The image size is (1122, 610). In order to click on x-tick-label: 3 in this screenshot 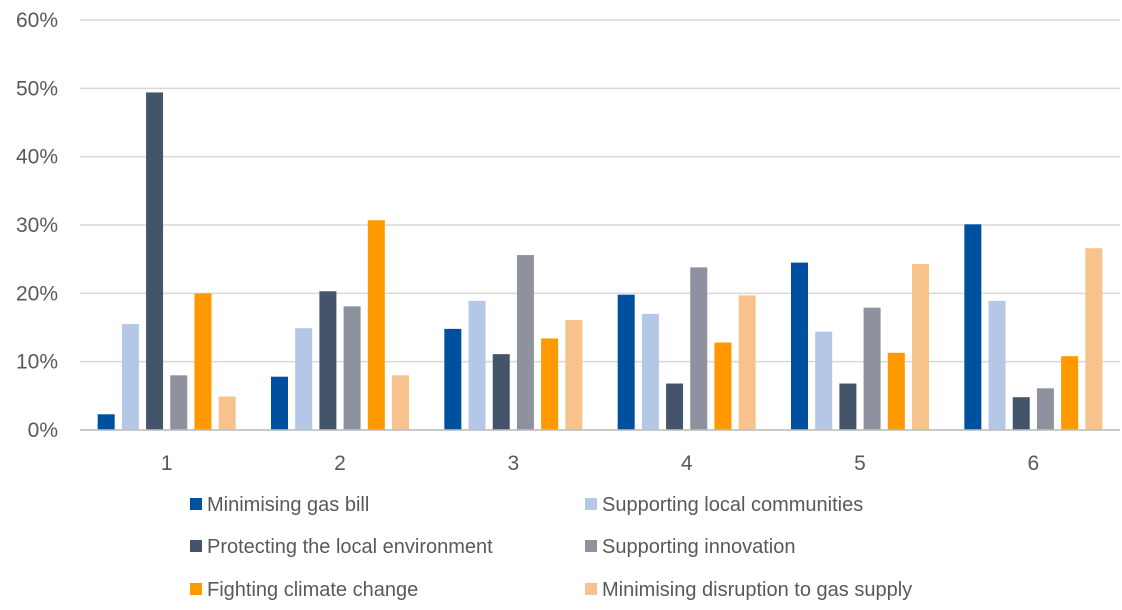, I will do `click(513, 463)`.